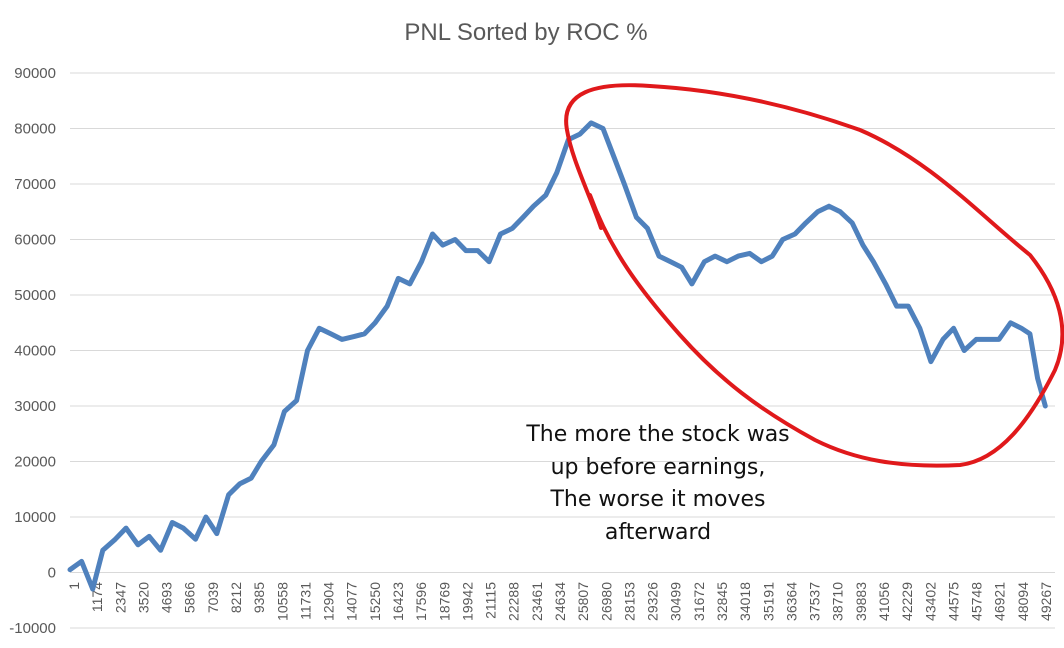 The height and width of the screenshot is (648, 1064). What do you see at coordinates (722, 601) in the screenshot?
I see `x-tick-label: 32845` at bounding box center [722, 601].